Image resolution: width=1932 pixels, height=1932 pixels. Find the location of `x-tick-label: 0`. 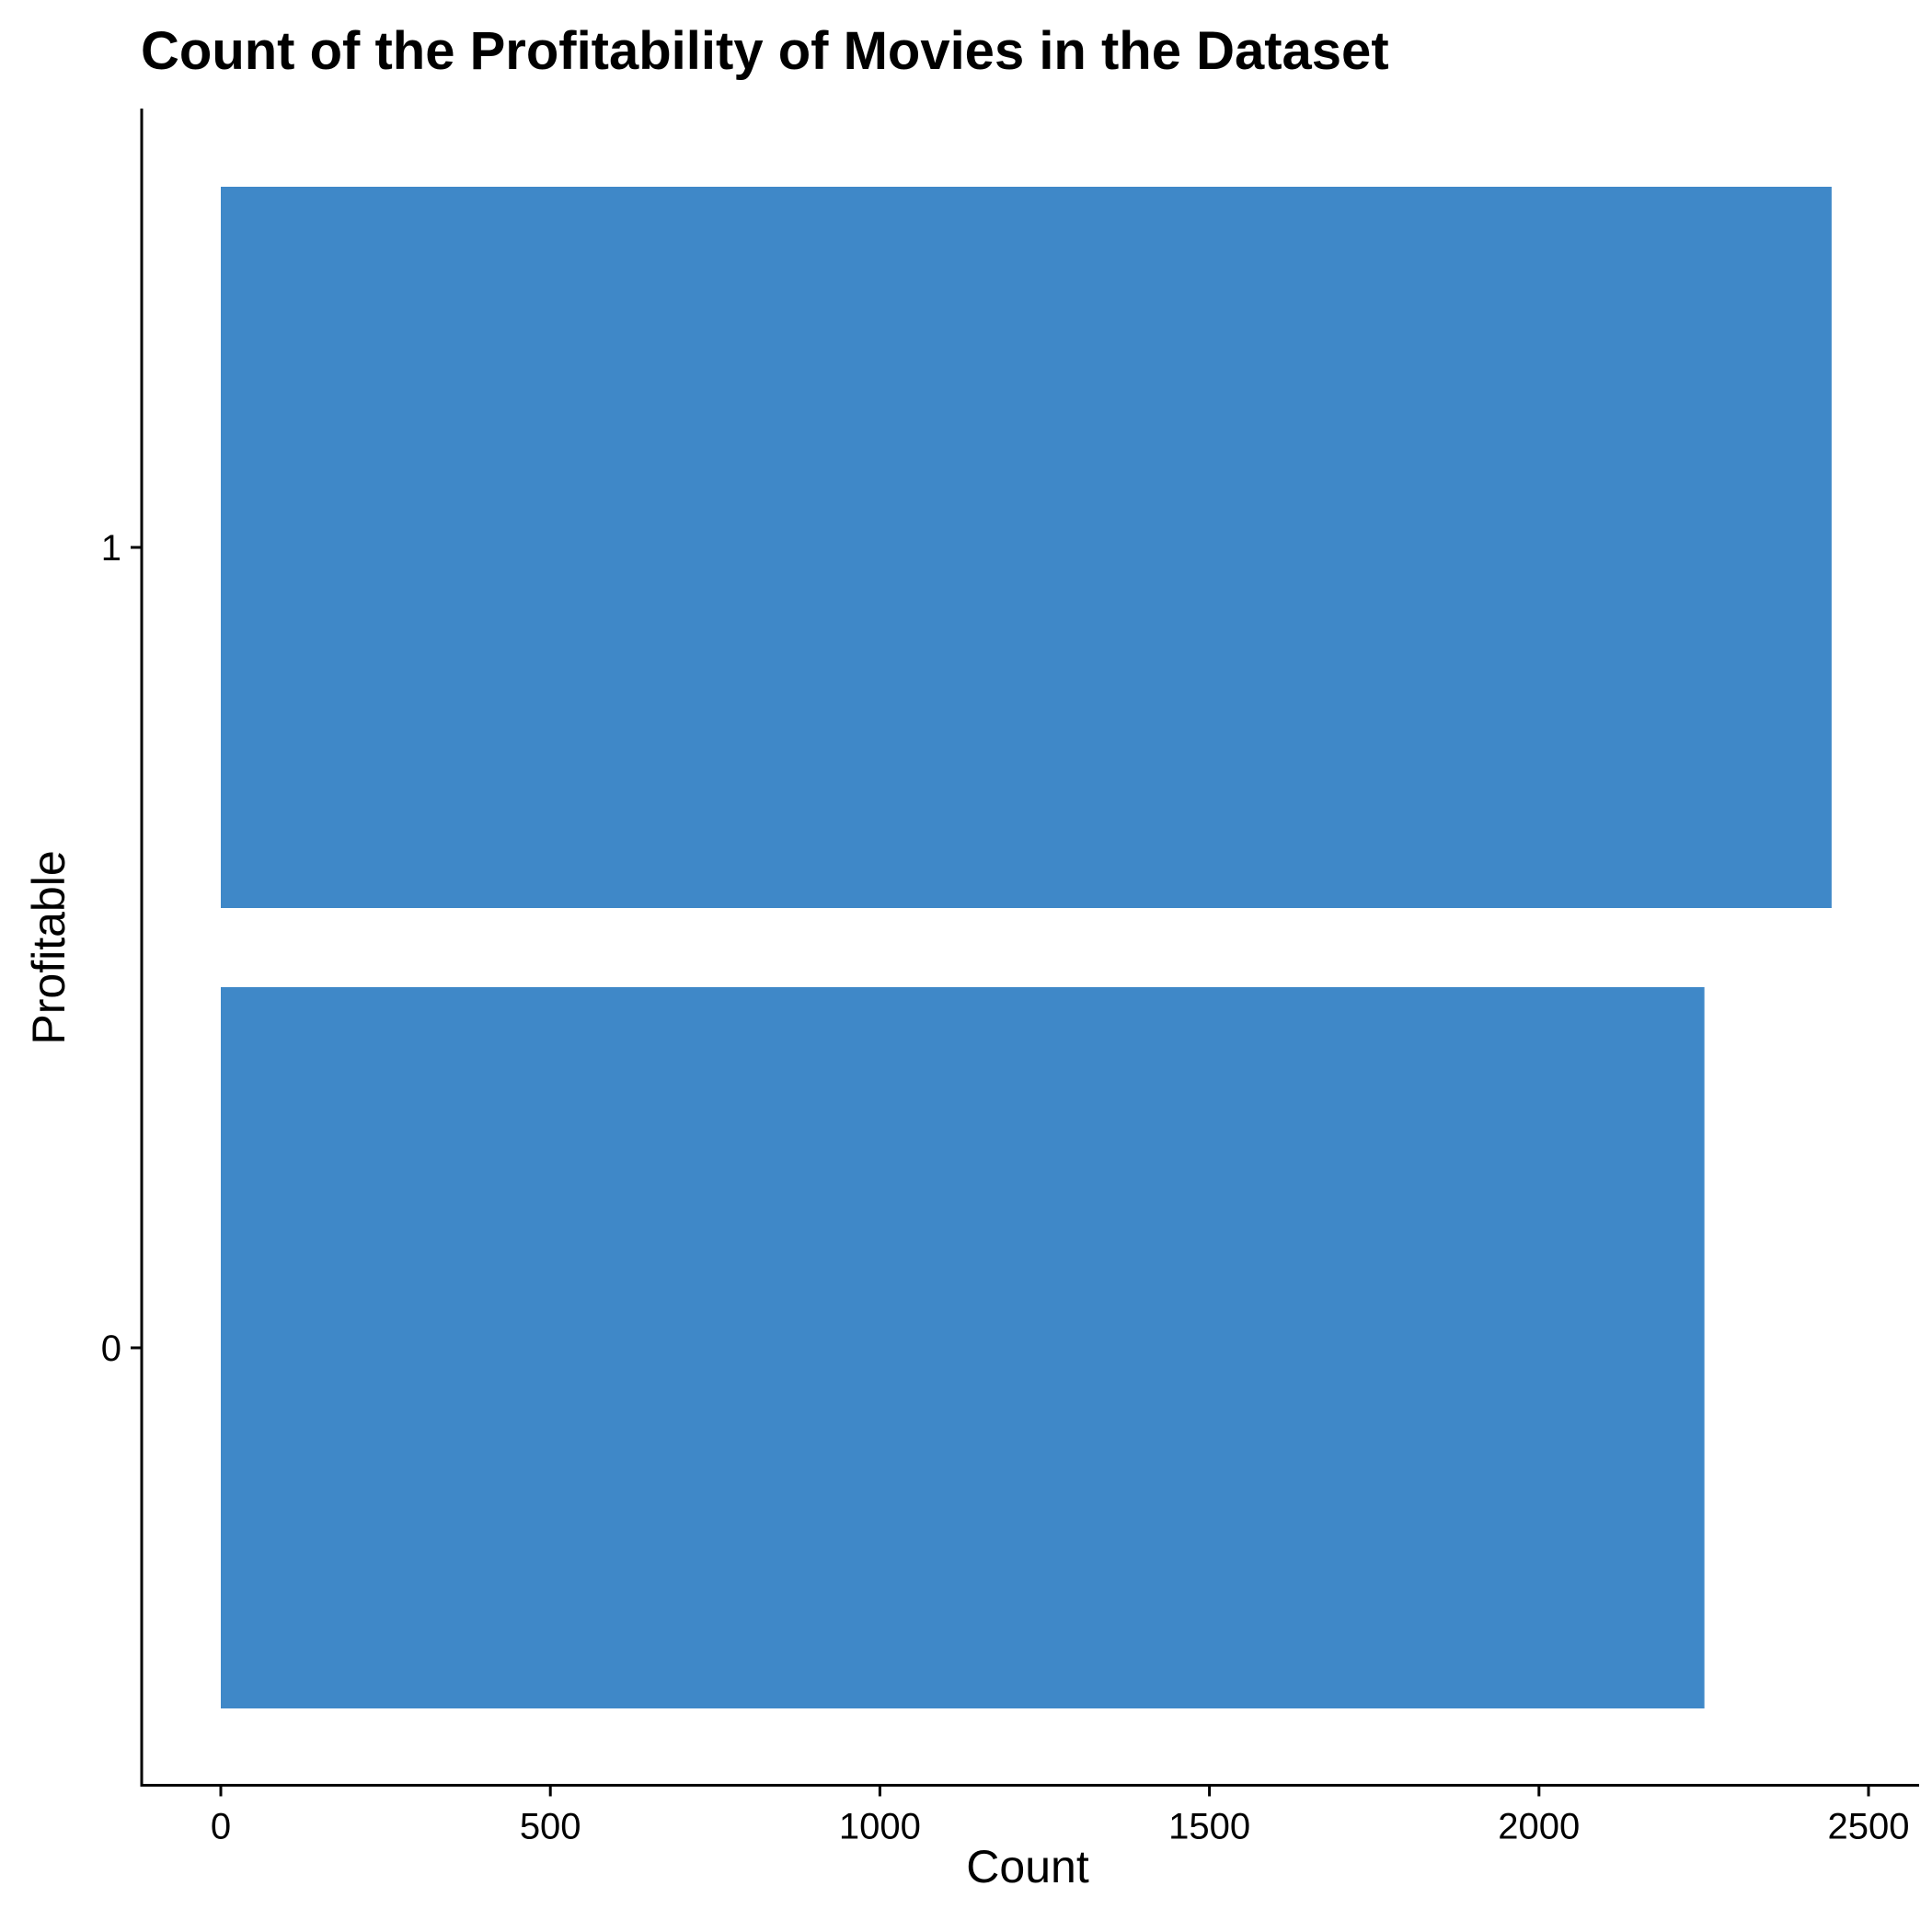

x-tick-label: 0 is located at coordinates (221, 1827).